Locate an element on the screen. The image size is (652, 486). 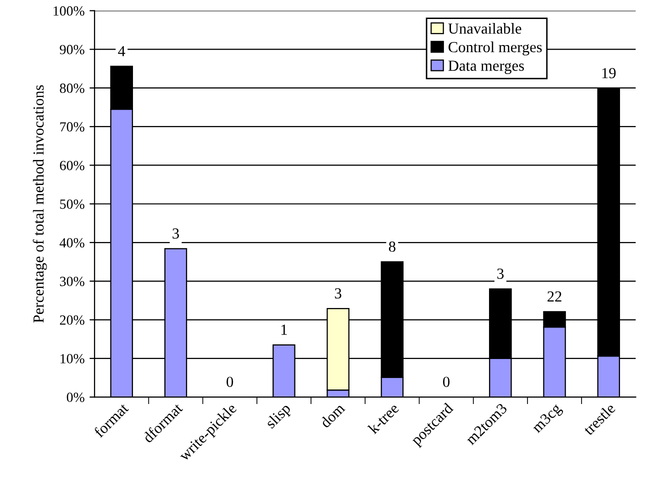
annotation: 19 is located at coordinates (609, 73).